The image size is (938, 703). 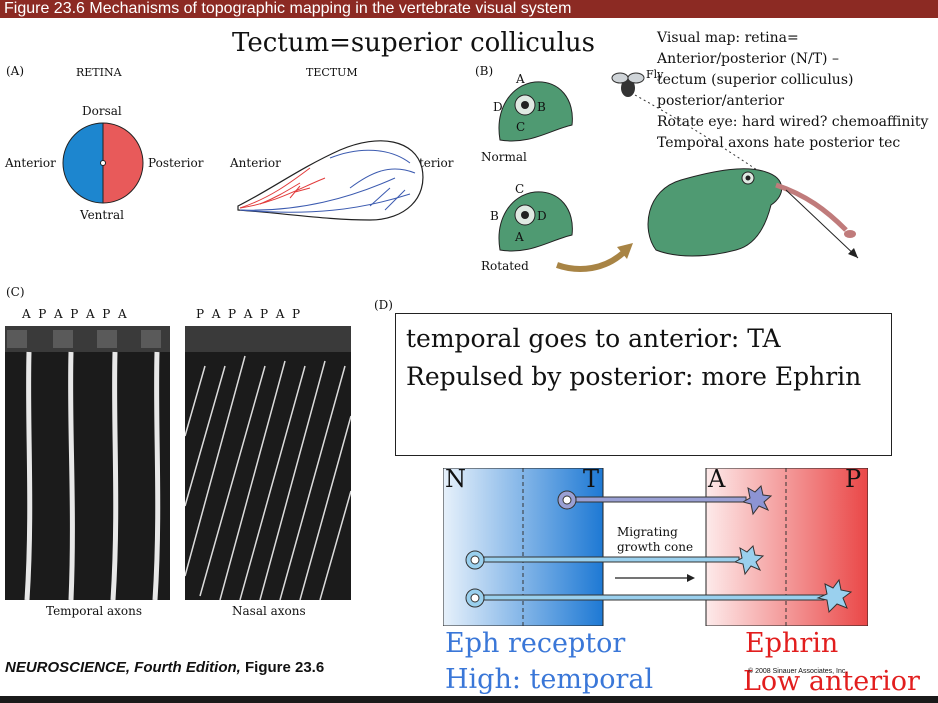 What do you see at coordinates (535, 643) in the screenshot?
I see `eph-receptor-label: Eph receptor` at bounding box center [535, 643].